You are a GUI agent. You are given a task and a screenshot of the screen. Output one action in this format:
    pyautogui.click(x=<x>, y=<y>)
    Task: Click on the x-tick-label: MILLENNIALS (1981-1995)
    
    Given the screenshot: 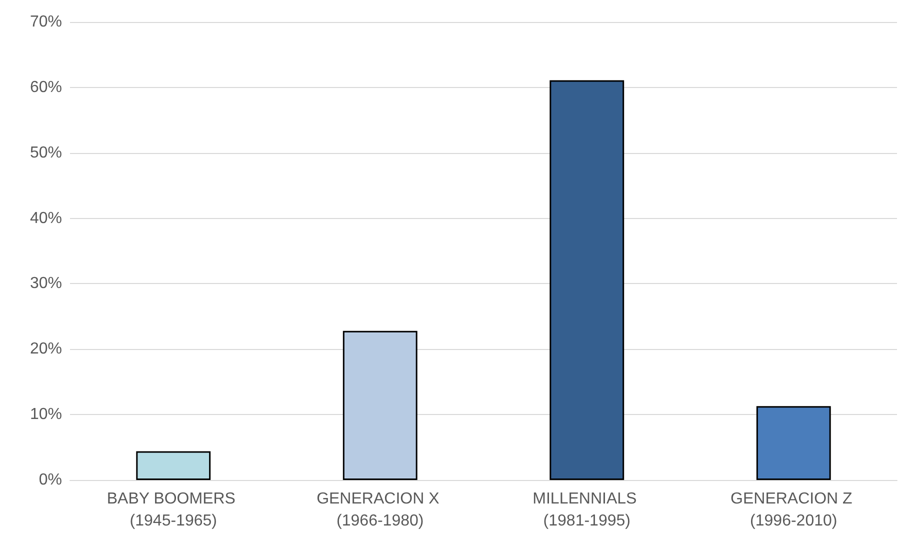 What is the action you would take?
    pyautogui.click(x=587, y=510)
    